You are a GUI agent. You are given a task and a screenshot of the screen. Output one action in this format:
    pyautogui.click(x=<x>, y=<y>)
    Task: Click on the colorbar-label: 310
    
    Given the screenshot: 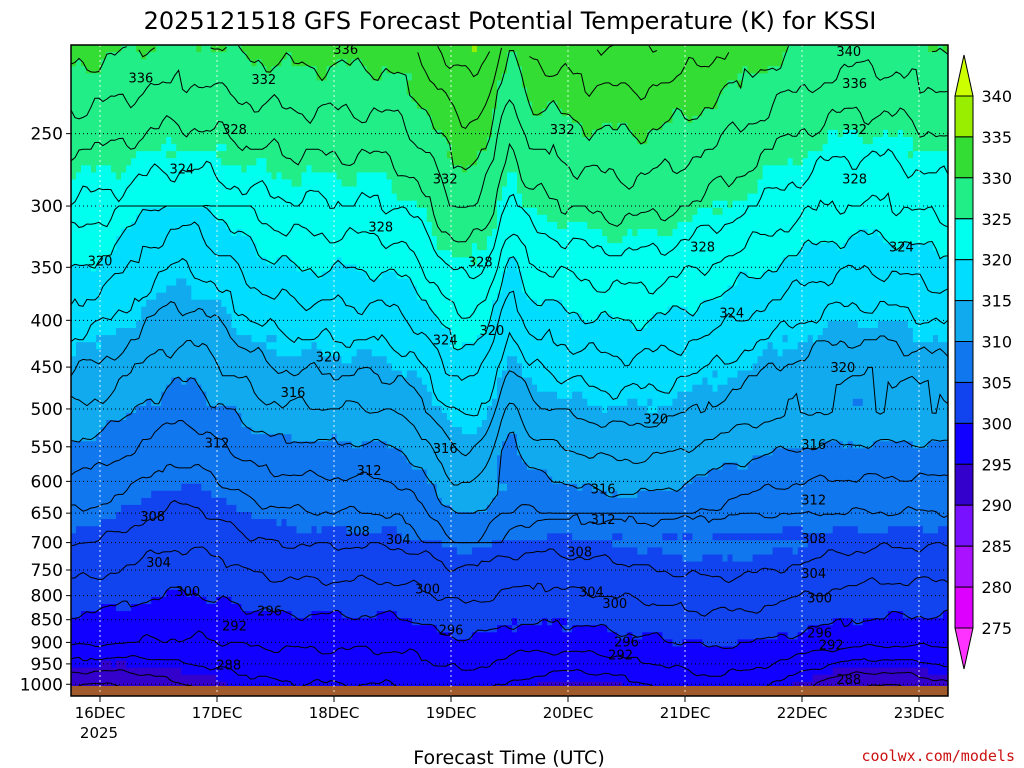 What is the action you would take?
    pyautogui.click(x=996, y=342)
    